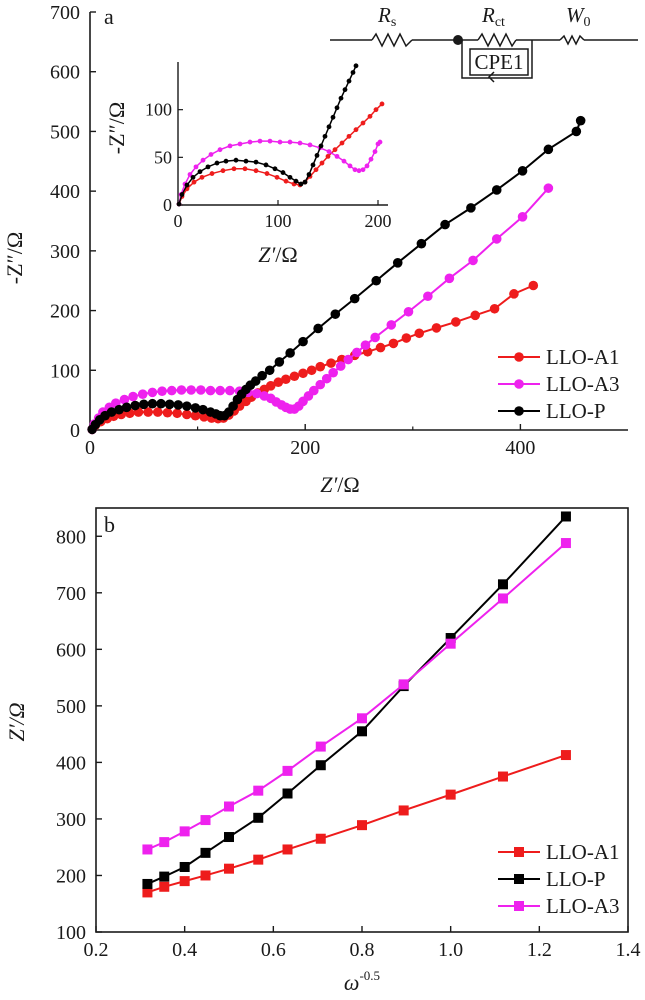  Describe the element at coordinates (109, 16) in the screenshot. I see `panel-a-letter: a` at that location.